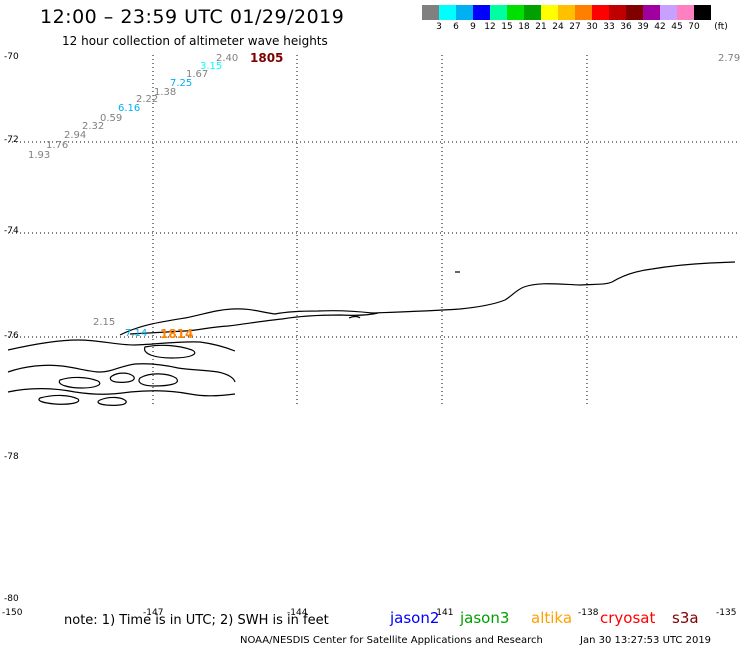  What do you see at coordinates (507, 27) in the screenshot?
I see `colorbar-label: 15` at bounding box center [507, 27].